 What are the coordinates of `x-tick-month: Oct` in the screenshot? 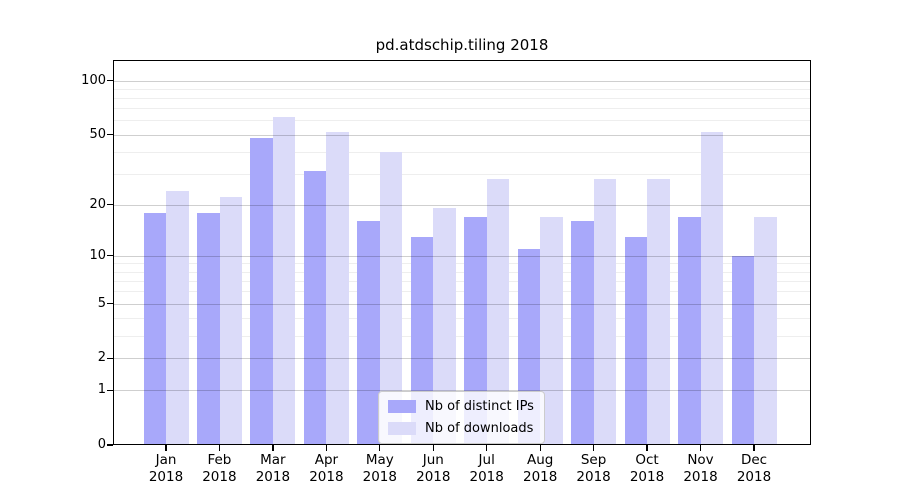 It's located at (647, 460).